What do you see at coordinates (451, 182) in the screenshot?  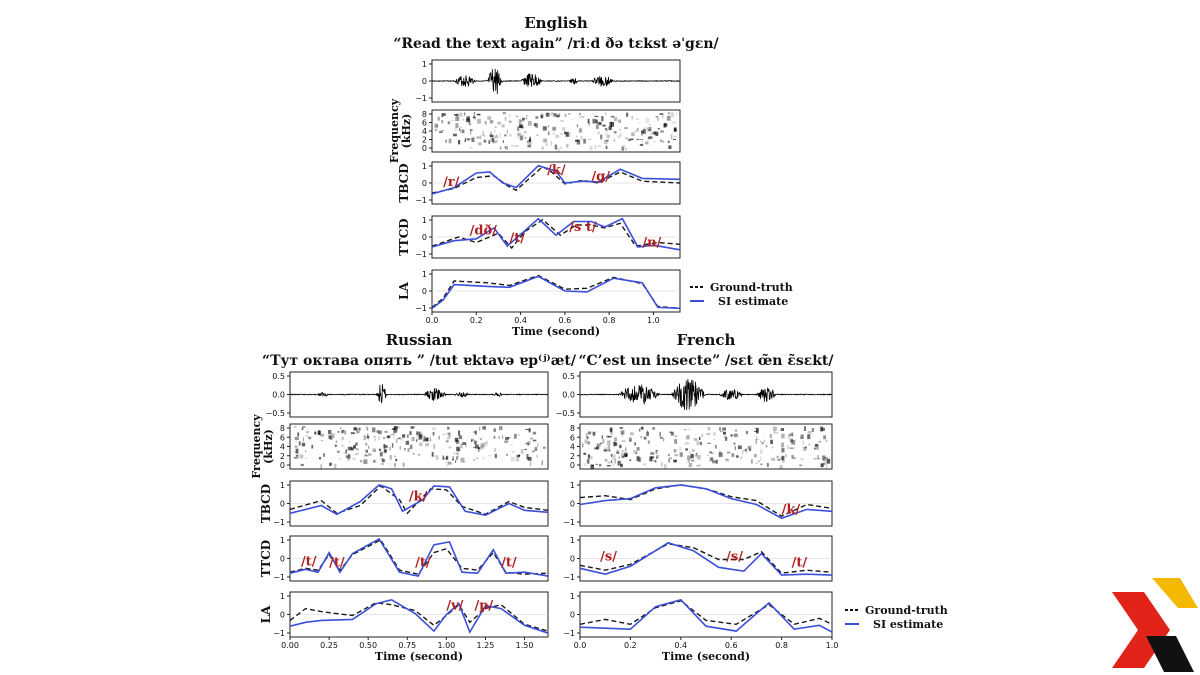 I see `phoneme-label: /r/` at bounding box center [451, 182].